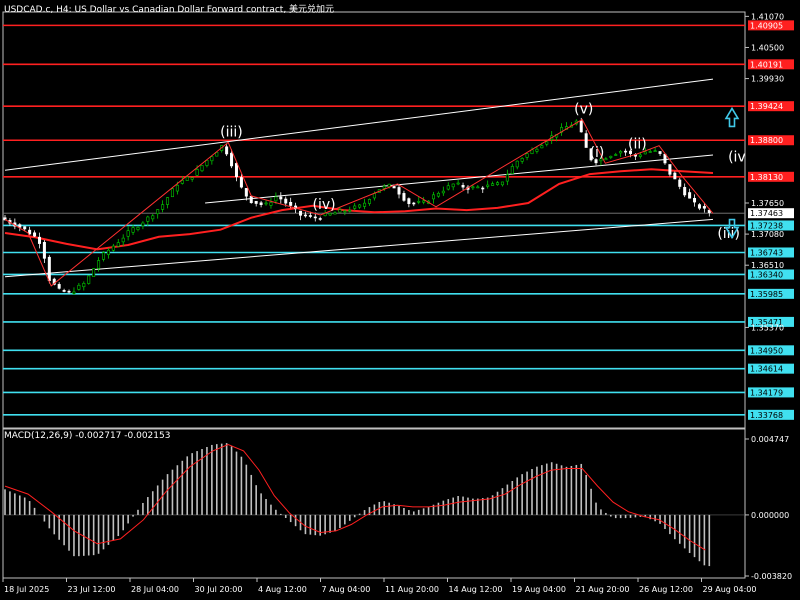 The height and width of the screenshot is (600, 800). What do you see at coordinates (282, 589) in the screenshot?
I see `time-tick-label: 4 Aug 12:00` at bounding box center [282, 589].